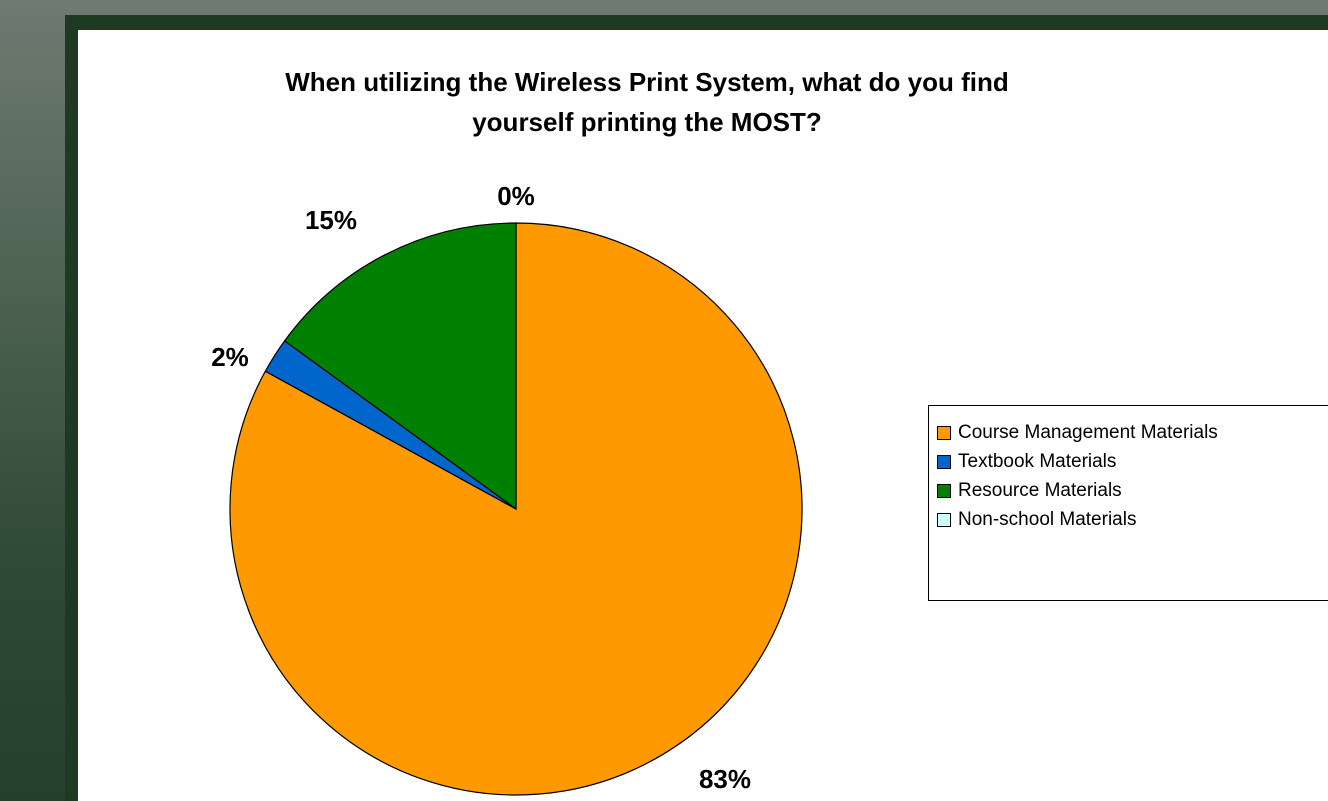 Image resolution: width=1328 pixels, height=801 pixels. I want to click on legend-item-resource: Resource Materials, so click(1128, 490).